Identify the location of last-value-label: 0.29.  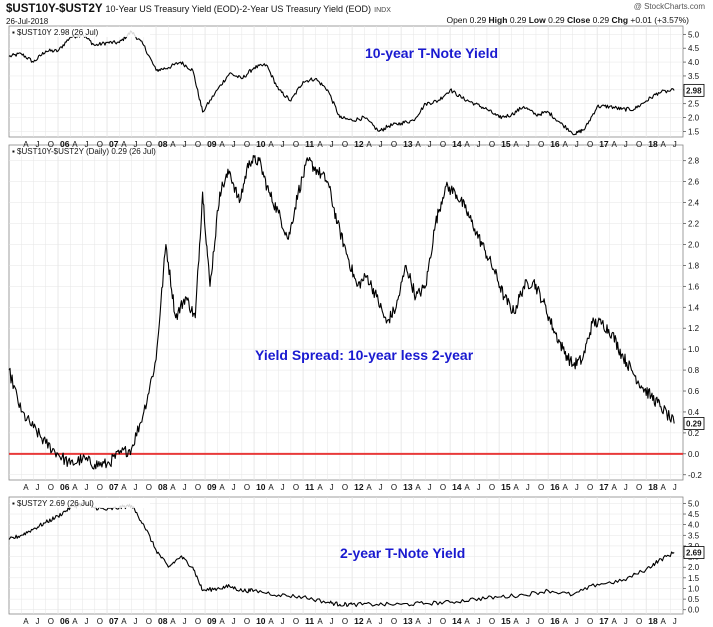
(694, 423).